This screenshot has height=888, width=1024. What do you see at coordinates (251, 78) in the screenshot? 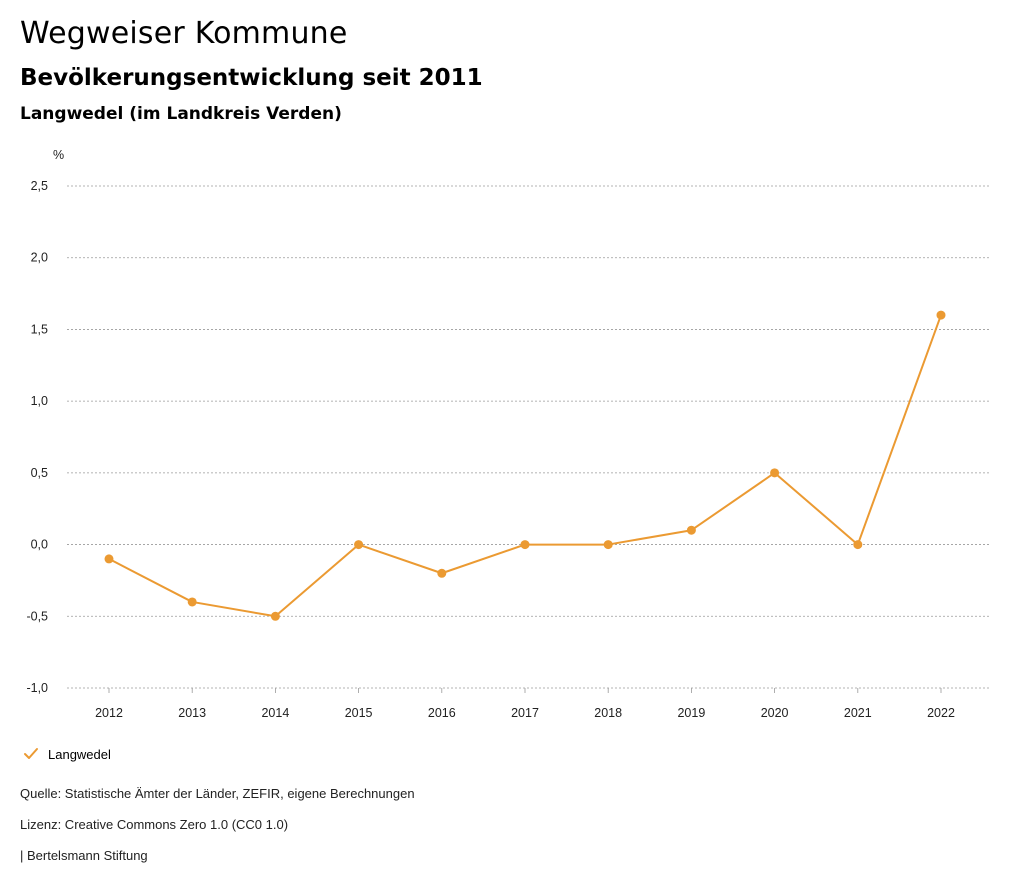
I see `chart-subtitle: Bevölkerungsentwicklung seit 2011` at bounding box center [251, 78].